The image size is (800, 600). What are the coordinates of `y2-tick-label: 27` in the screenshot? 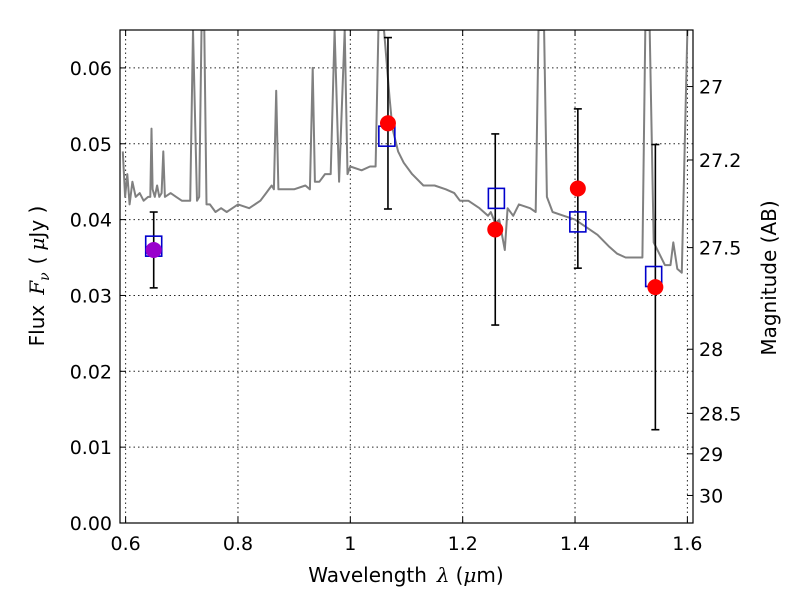 It's located at (711, 88).